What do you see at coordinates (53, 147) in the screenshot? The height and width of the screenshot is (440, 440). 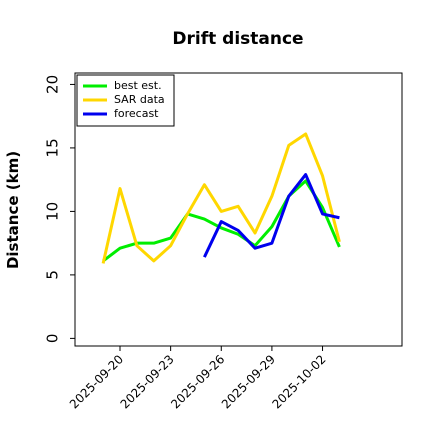 I see `y-tick-label: 15` at bounding box center [53, 147].